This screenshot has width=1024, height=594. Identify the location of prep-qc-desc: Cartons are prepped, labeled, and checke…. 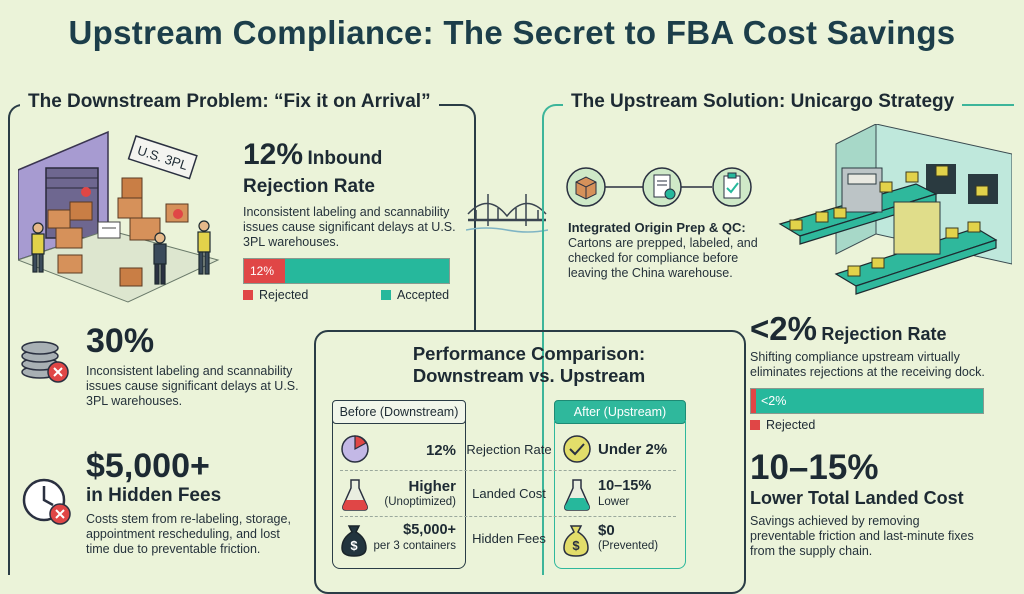
(663, 258).